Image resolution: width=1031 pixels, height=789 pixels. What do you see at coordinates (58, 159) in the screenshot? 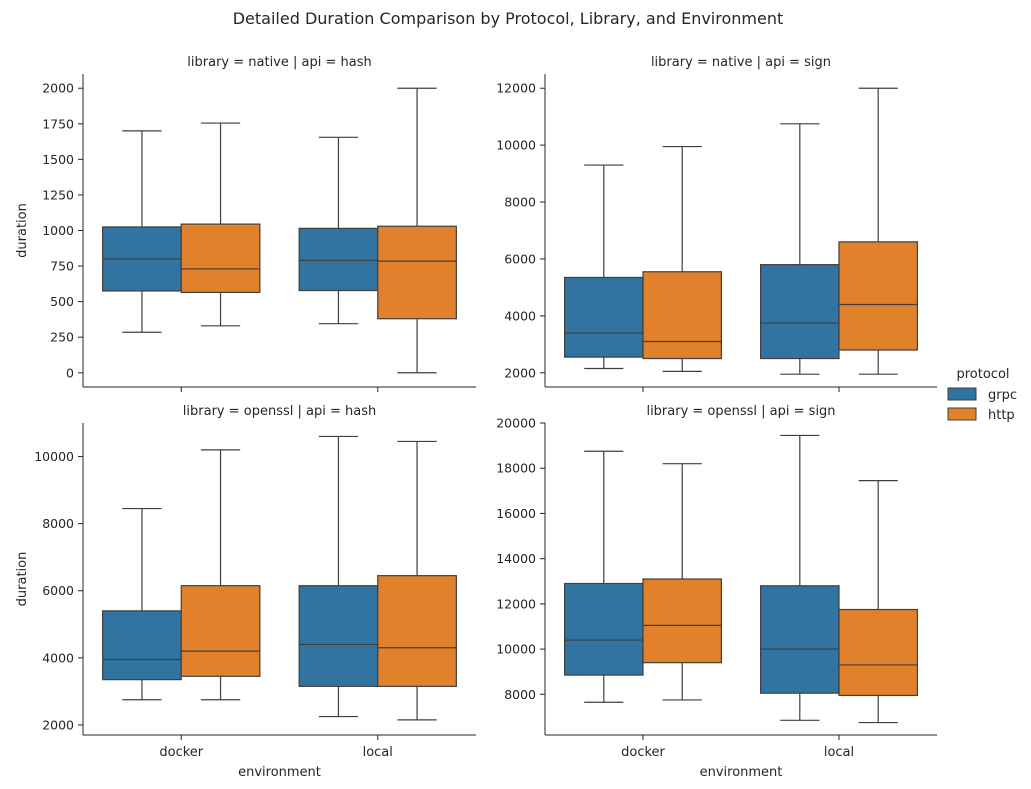
I see `y-tick-label: 1500` at bounding box center [58, 159].